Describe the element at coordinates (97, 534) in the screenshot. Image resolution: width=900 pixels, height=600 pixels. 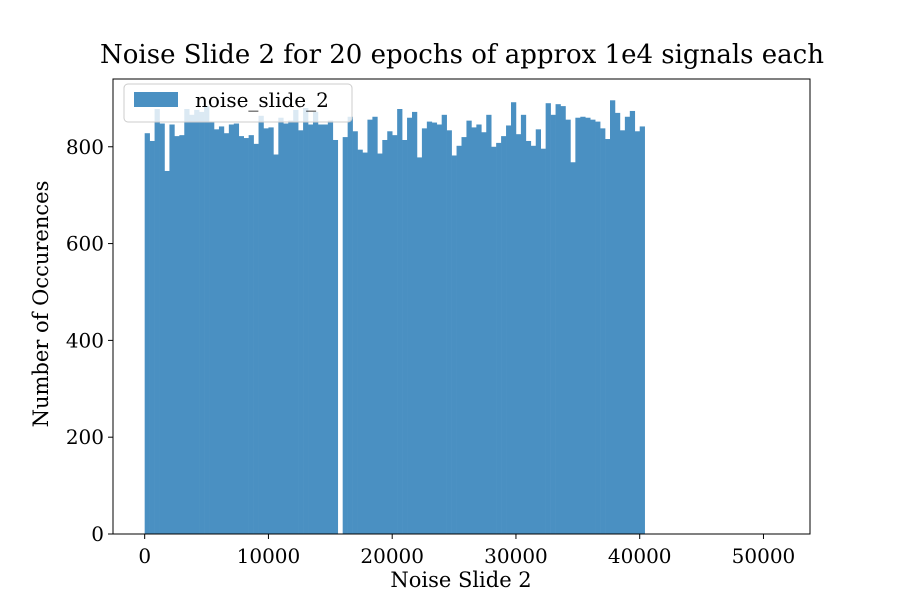
I see `y-tick-label: 0` at that location.